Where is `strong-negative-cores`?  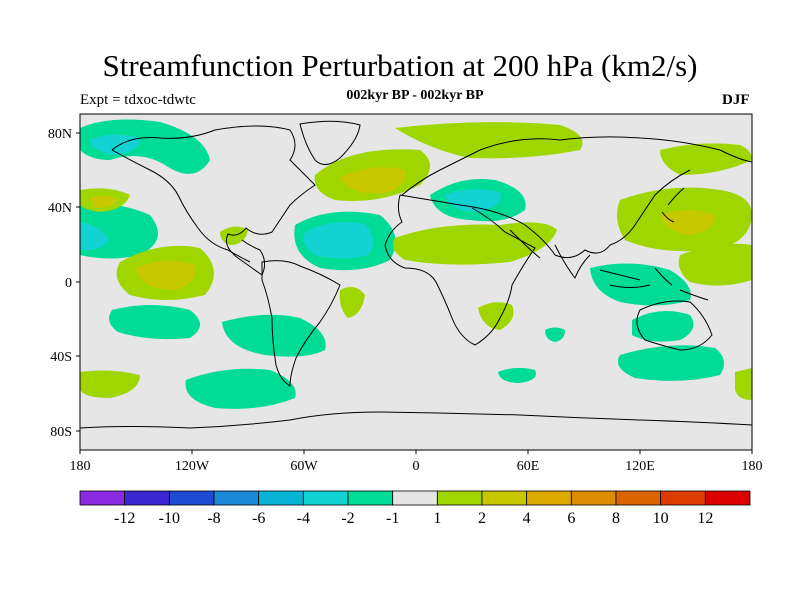 strong-negative-cores is located at coordinates (290, 196).